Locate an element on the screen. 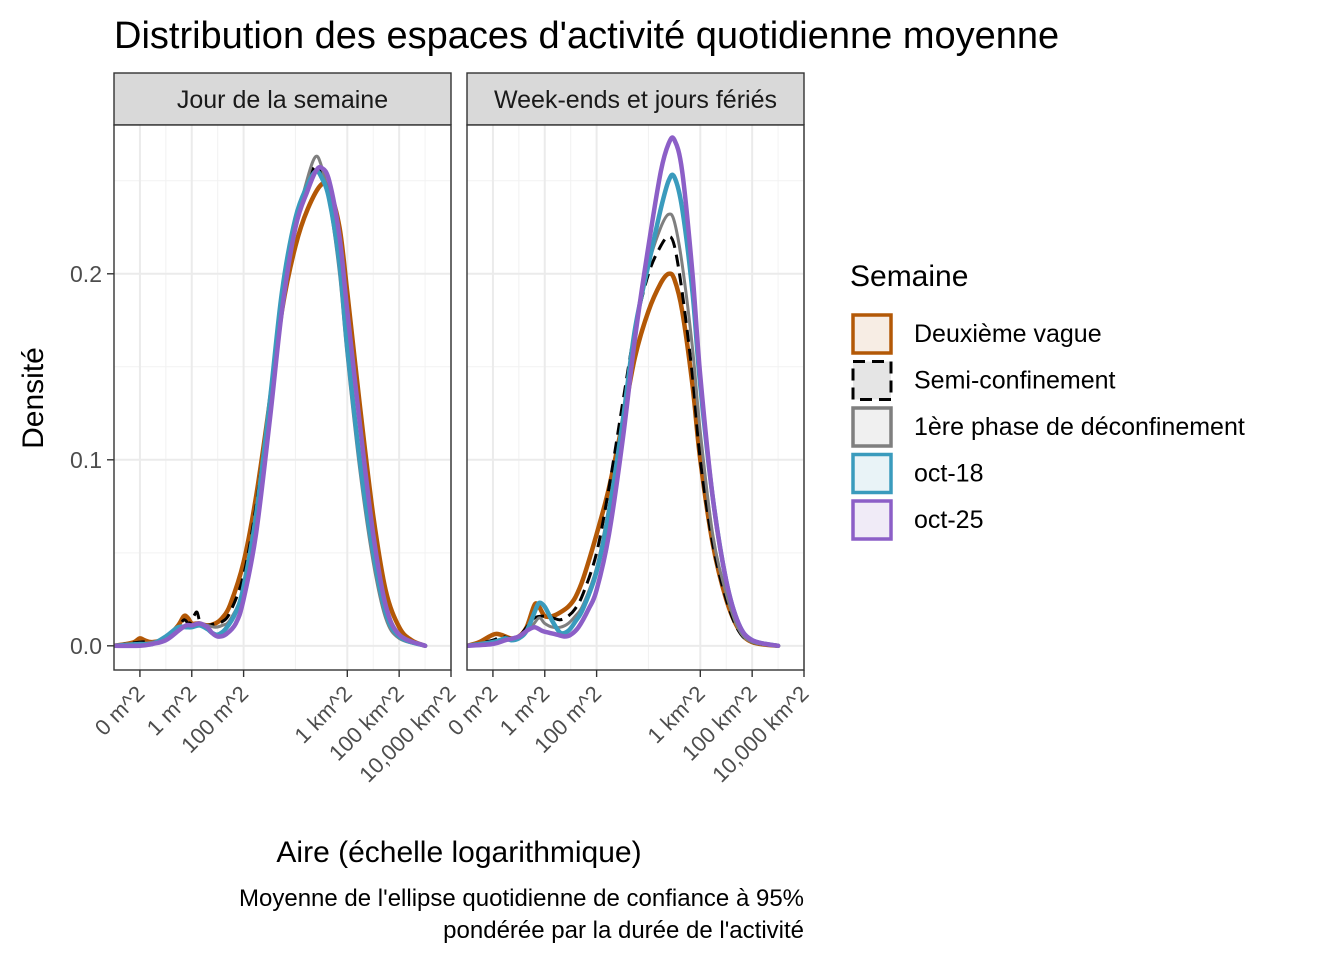 The height and width of the screenshot is (960, 1344). legend-label: Semi-confinement is located at coordinates (1015, 381).